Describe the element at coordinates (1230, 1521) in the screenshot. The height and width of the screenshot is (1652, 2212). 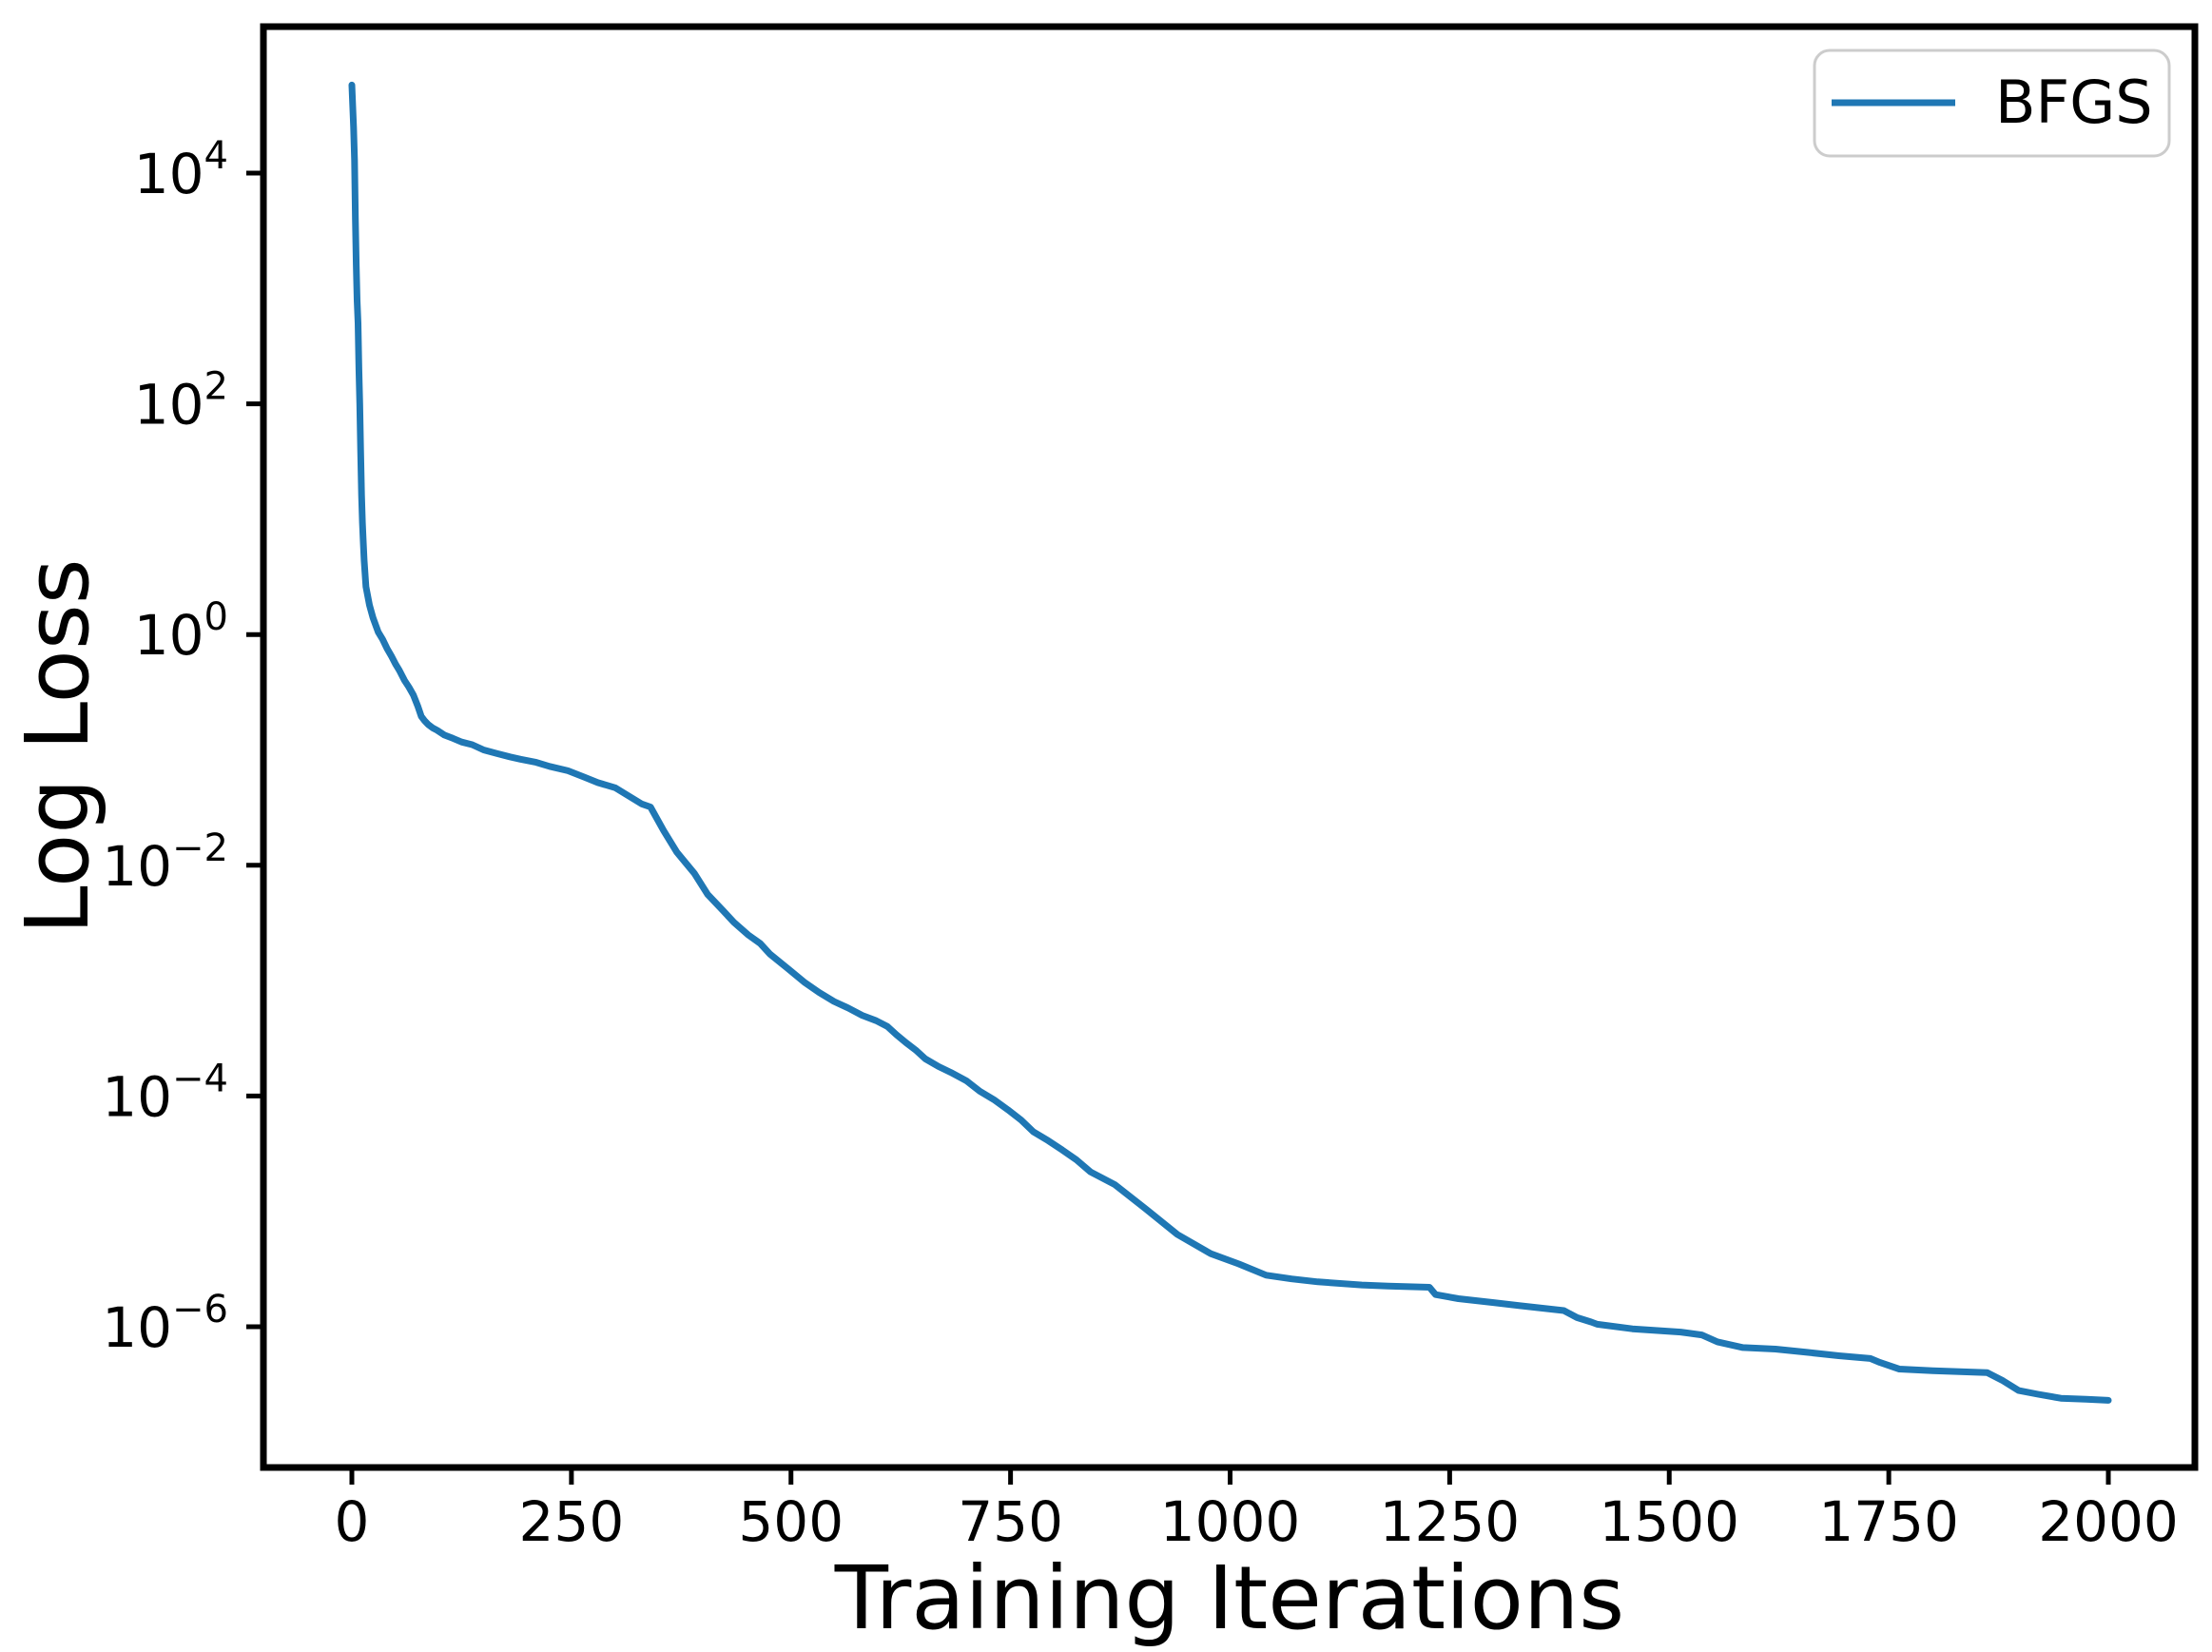
I see `x-tick-label: 1000` at that location.